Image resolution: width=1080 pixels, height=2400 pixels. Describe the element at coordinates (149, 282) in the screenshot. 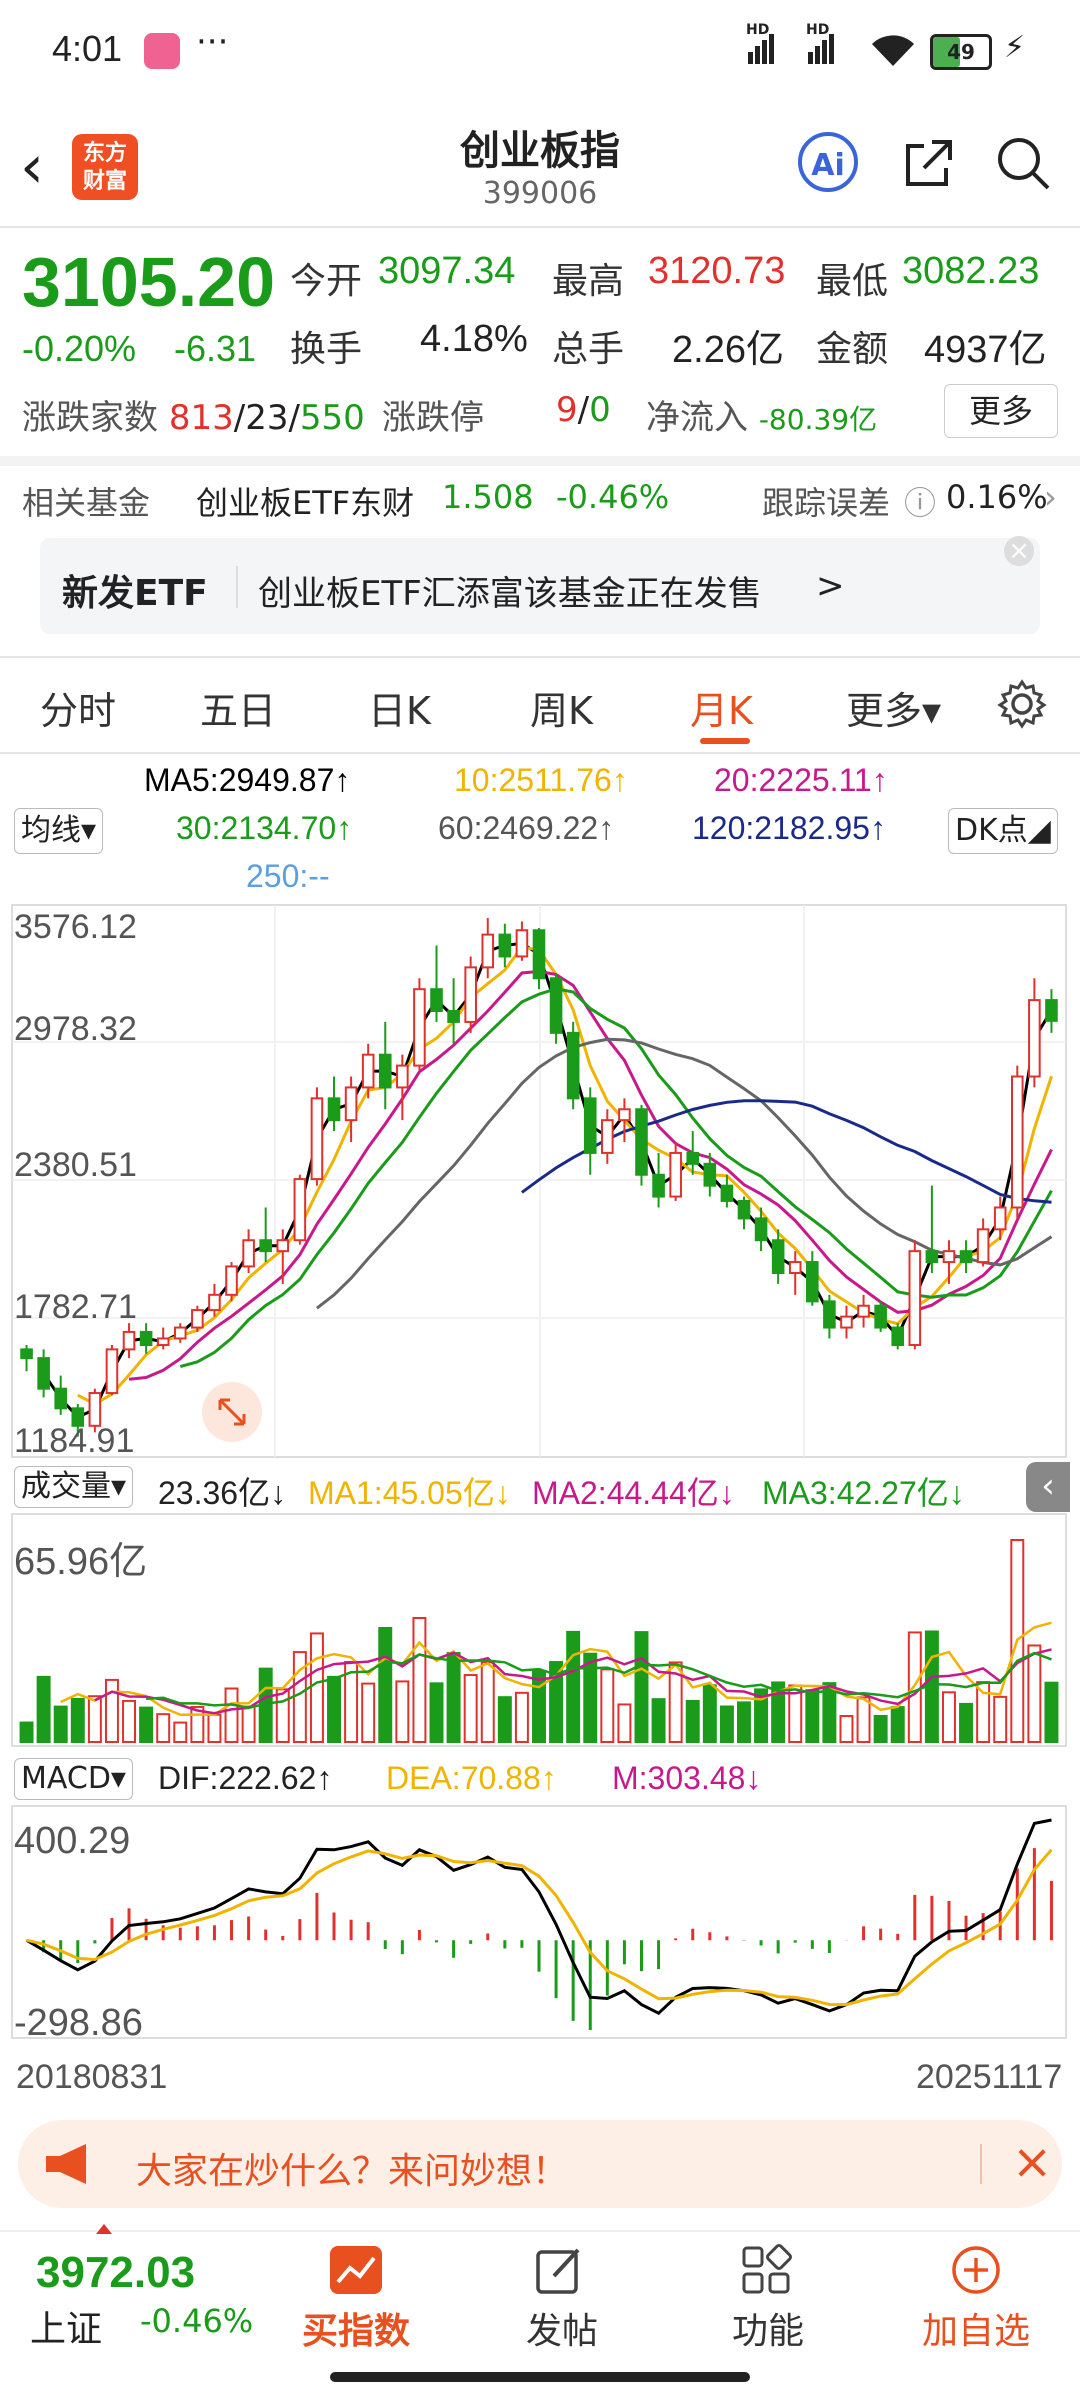

I see `current-price: 3105.20` at that location.